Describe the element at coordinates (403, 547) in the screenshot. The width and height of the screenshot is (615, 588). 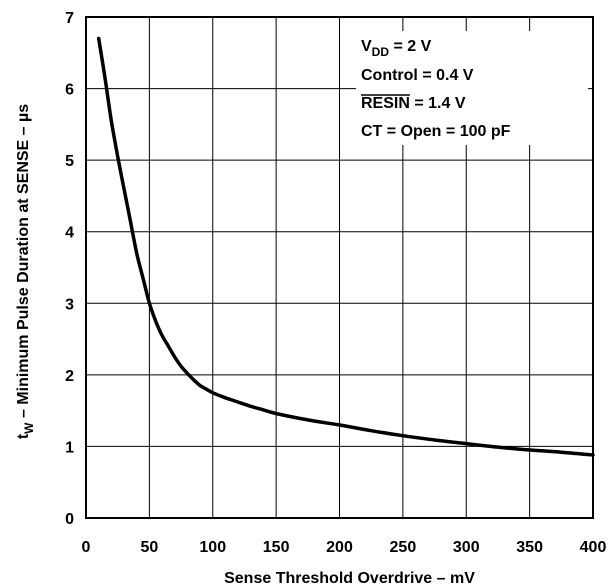
I see `x-tick-label: 250` at that location.